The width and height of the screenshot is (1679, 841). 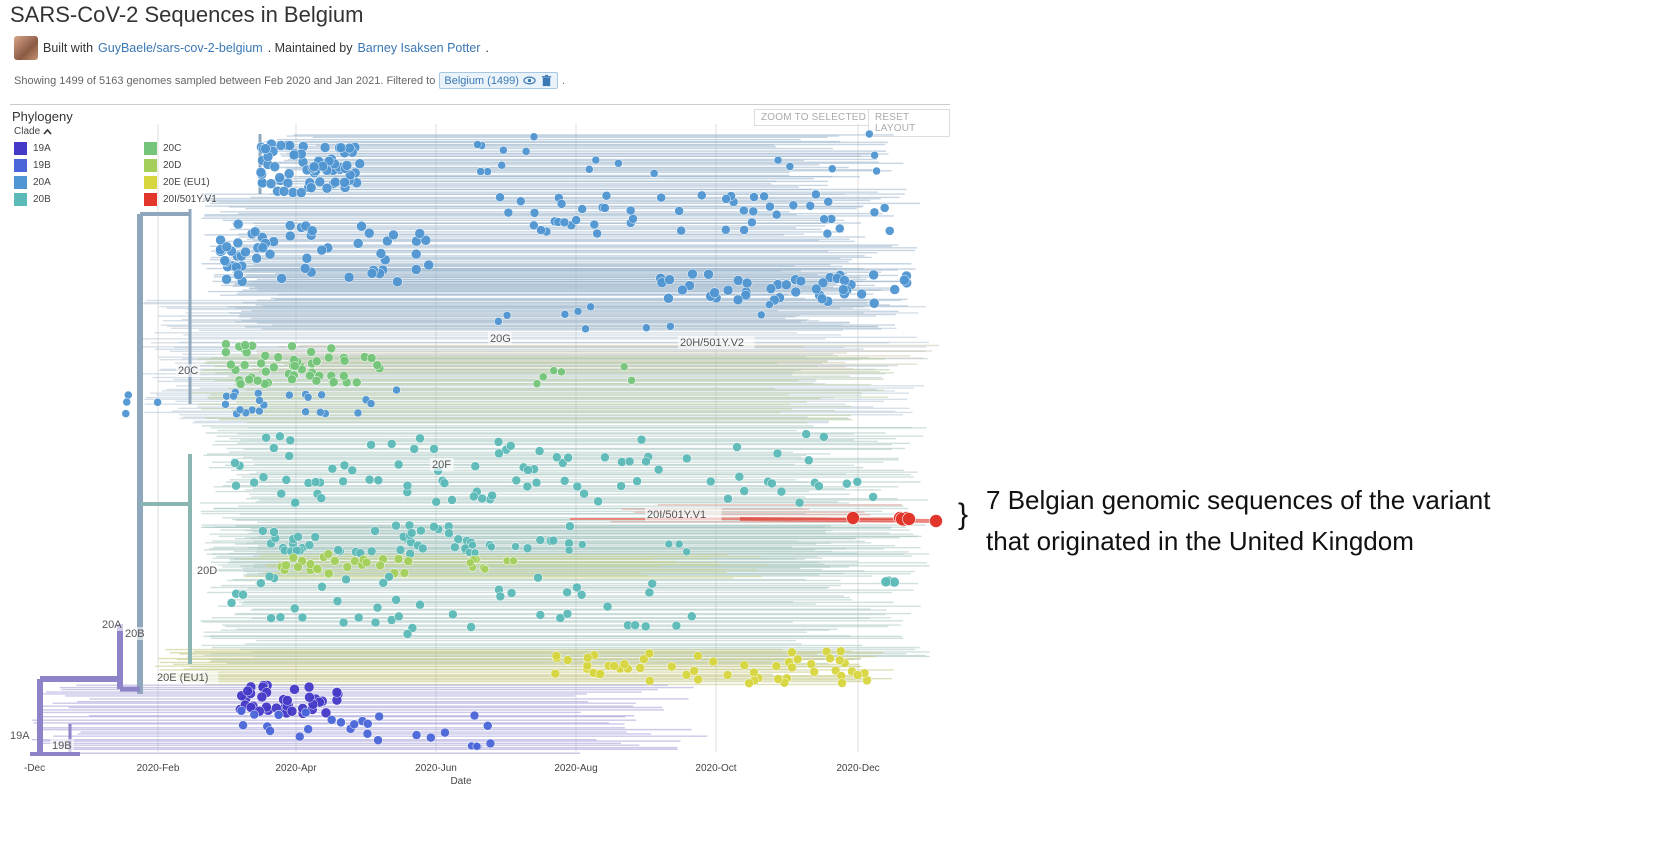 I want to click on legend-item: 20A, so click(x=79, y=182).